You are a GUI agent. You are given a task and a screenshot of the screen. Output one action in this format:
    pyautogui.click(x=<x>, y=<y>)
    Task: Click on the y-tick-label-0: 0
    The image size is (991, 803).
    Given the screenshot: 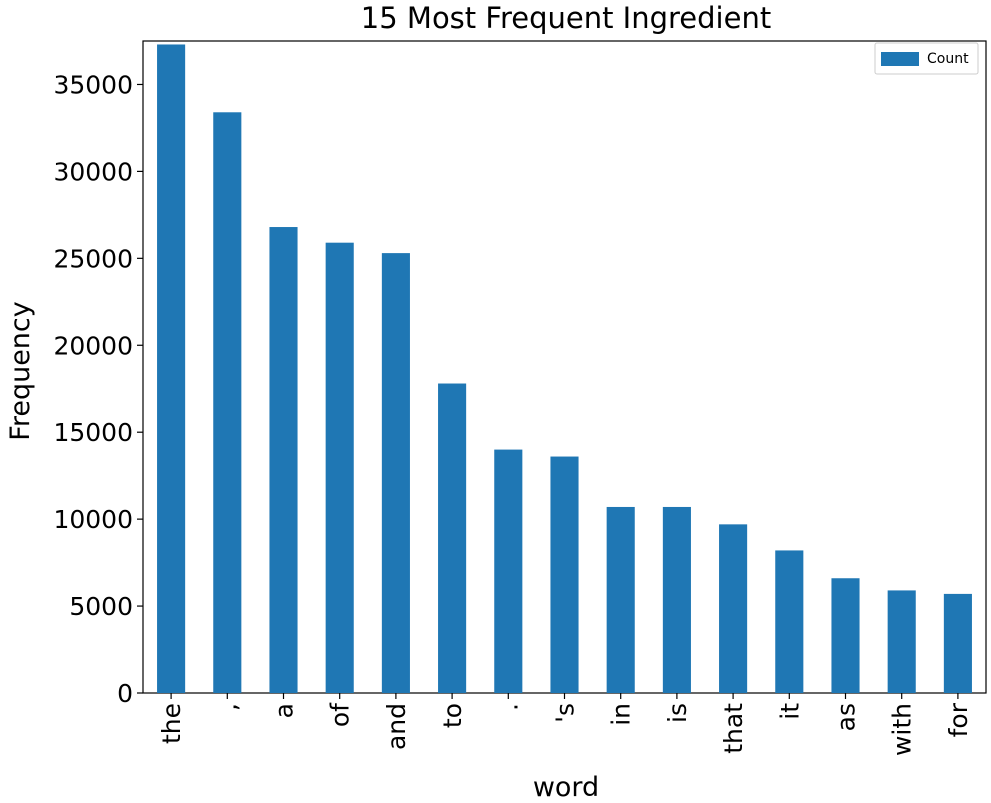 What is the action you would take?
    pyautogui.click(x=125, y=693)
    